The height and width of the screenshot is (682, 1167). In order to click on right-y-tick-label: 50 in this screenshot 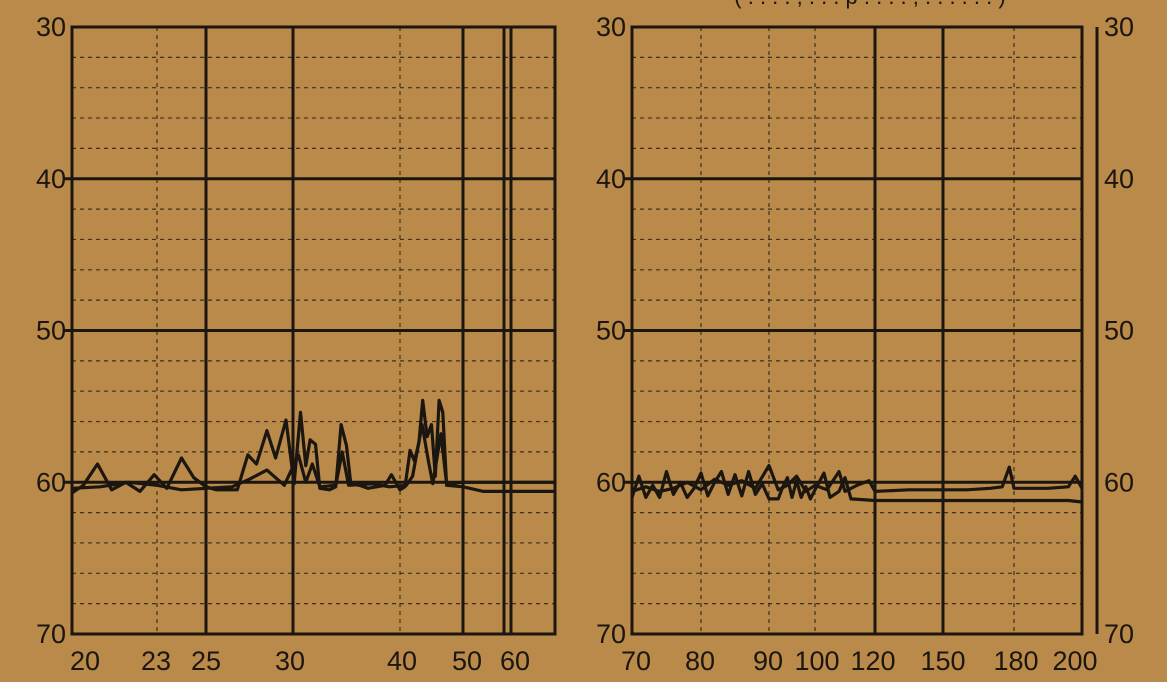, I will do `click(1119, 331)`.